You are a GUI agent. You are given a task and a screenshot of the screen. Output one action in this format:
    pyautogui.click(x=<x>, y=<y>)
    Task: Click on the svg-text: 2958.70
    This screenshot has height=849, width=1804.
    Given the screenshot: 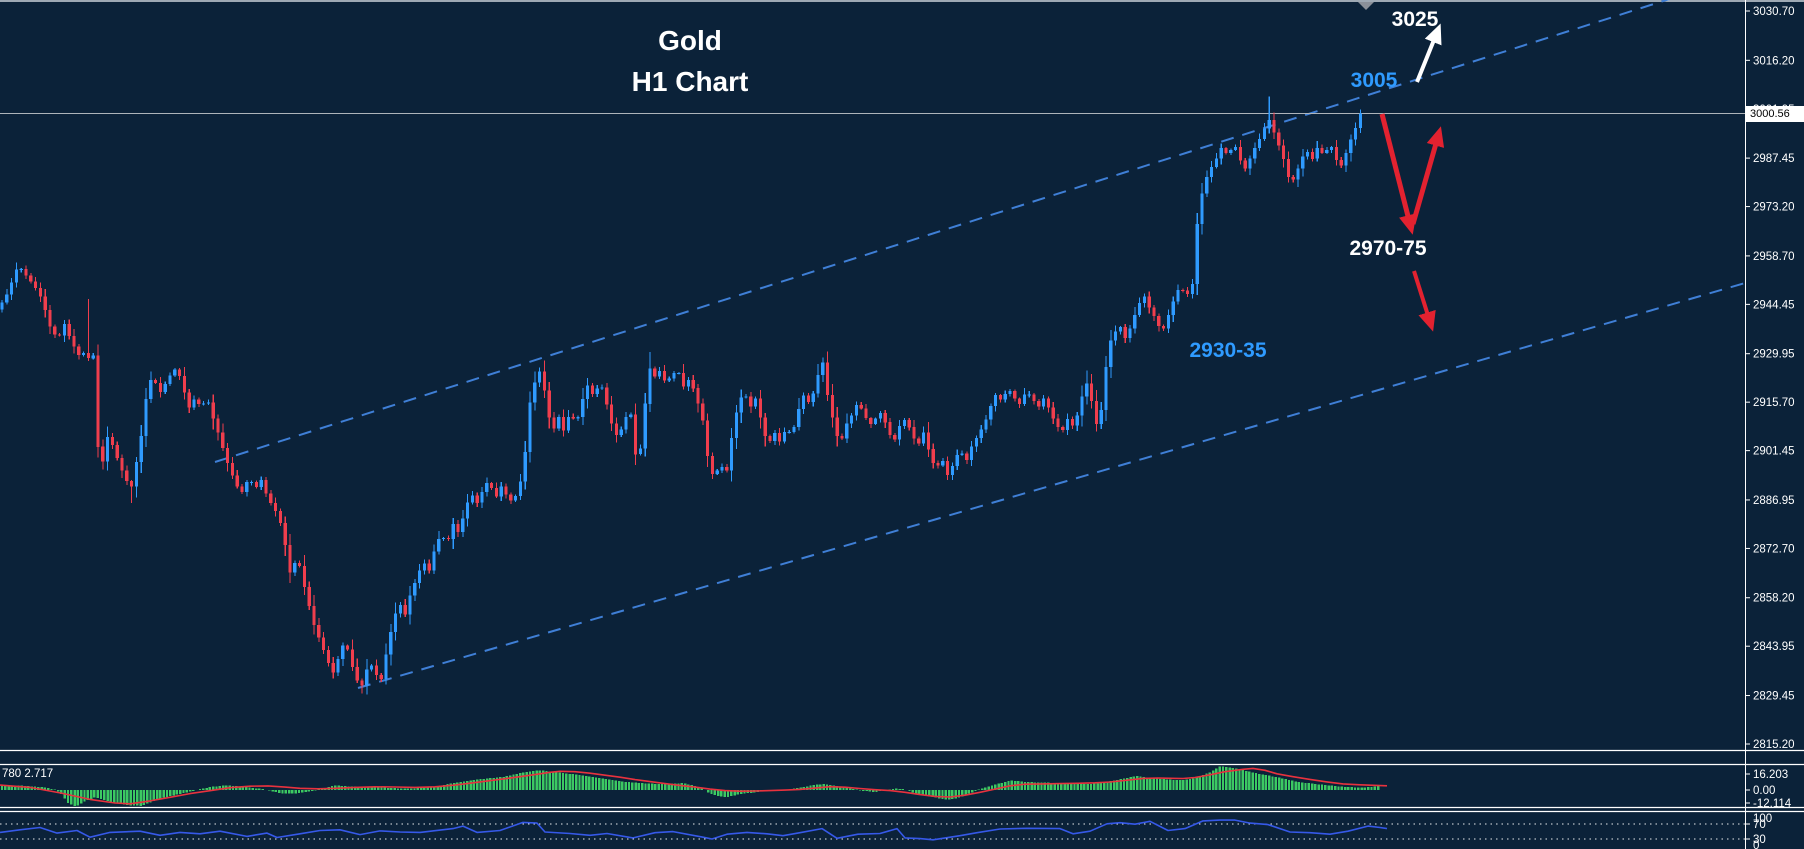 What is the action you would take?
    pyautogui.click(x=1774, y=257)
    